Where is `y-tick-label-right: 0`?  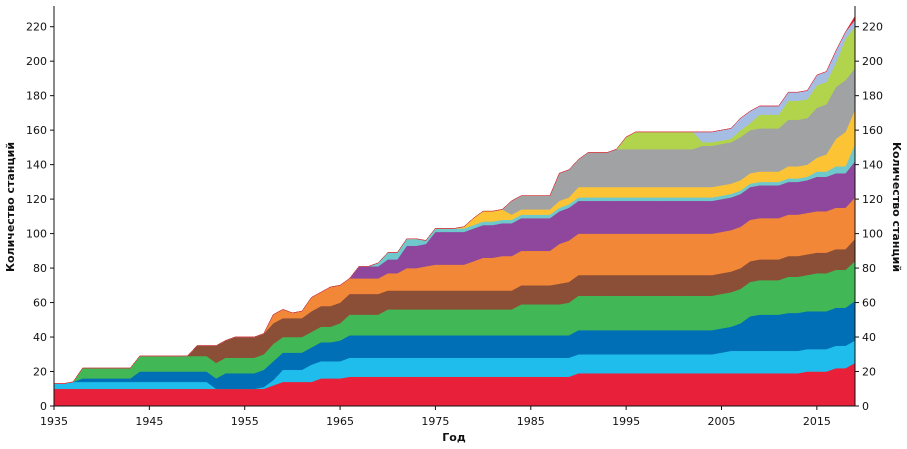
y-tick-label-right: 0 is located at coordinates (865, 406).